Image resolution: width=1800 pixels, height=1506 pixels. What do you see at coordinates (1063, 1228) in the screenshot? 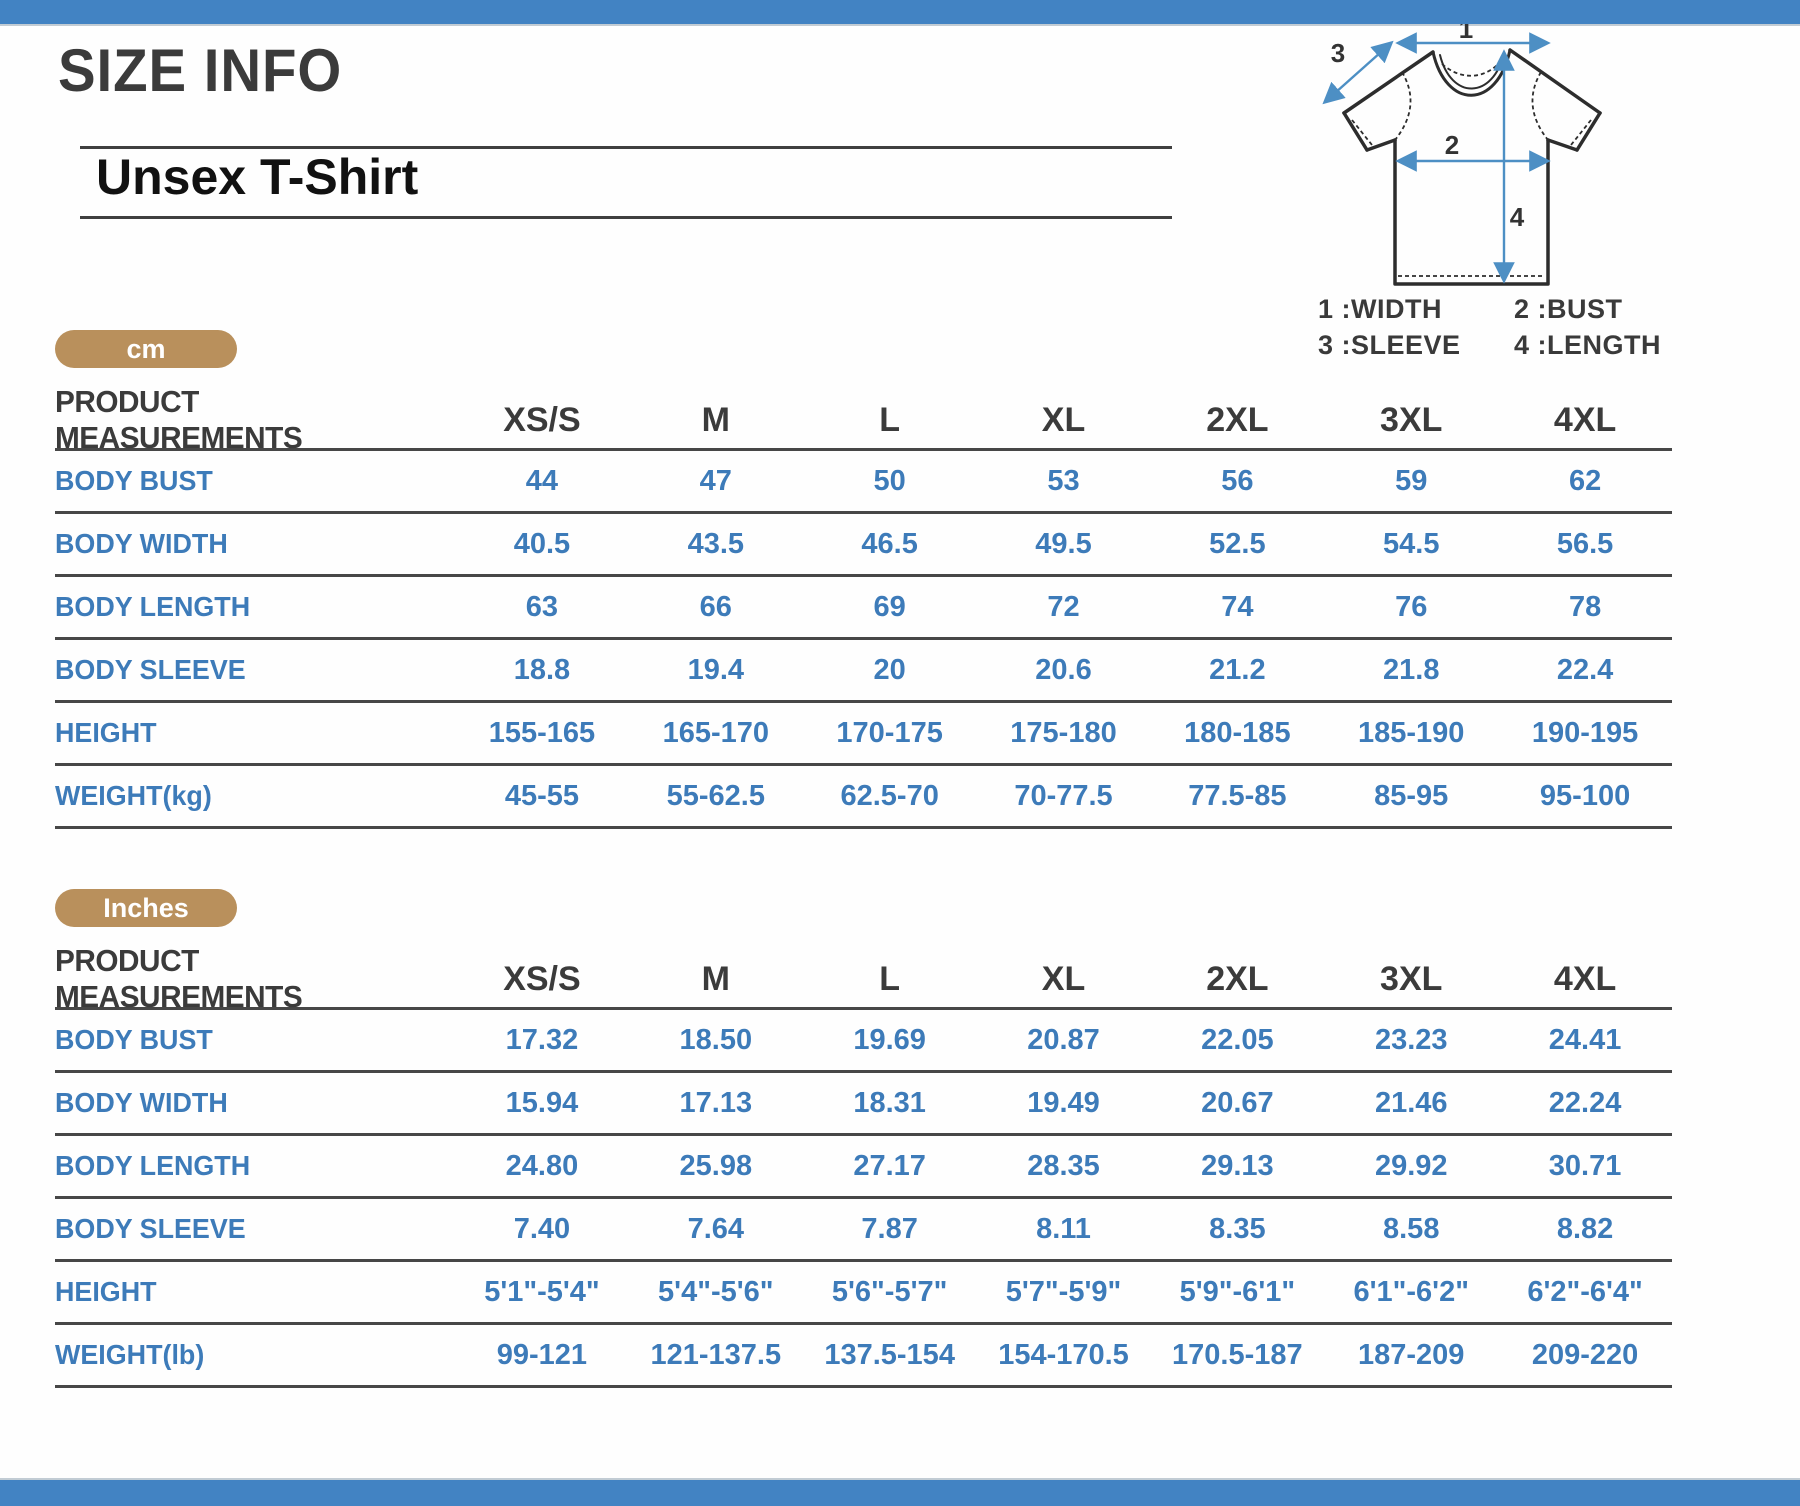
I see `size-value-cell: 8.11` at bounding box center [1063, 1228].